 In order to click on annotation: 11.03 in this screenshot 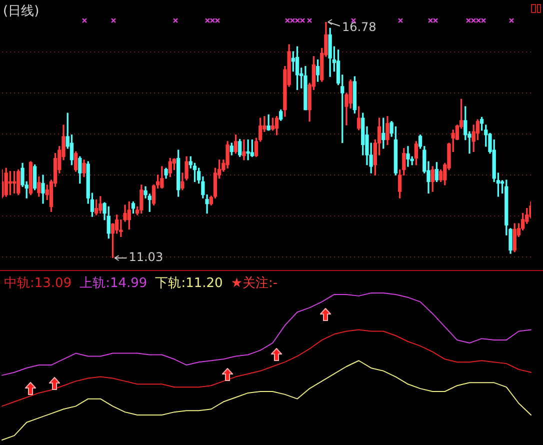, I will do `click(146, 257)`.